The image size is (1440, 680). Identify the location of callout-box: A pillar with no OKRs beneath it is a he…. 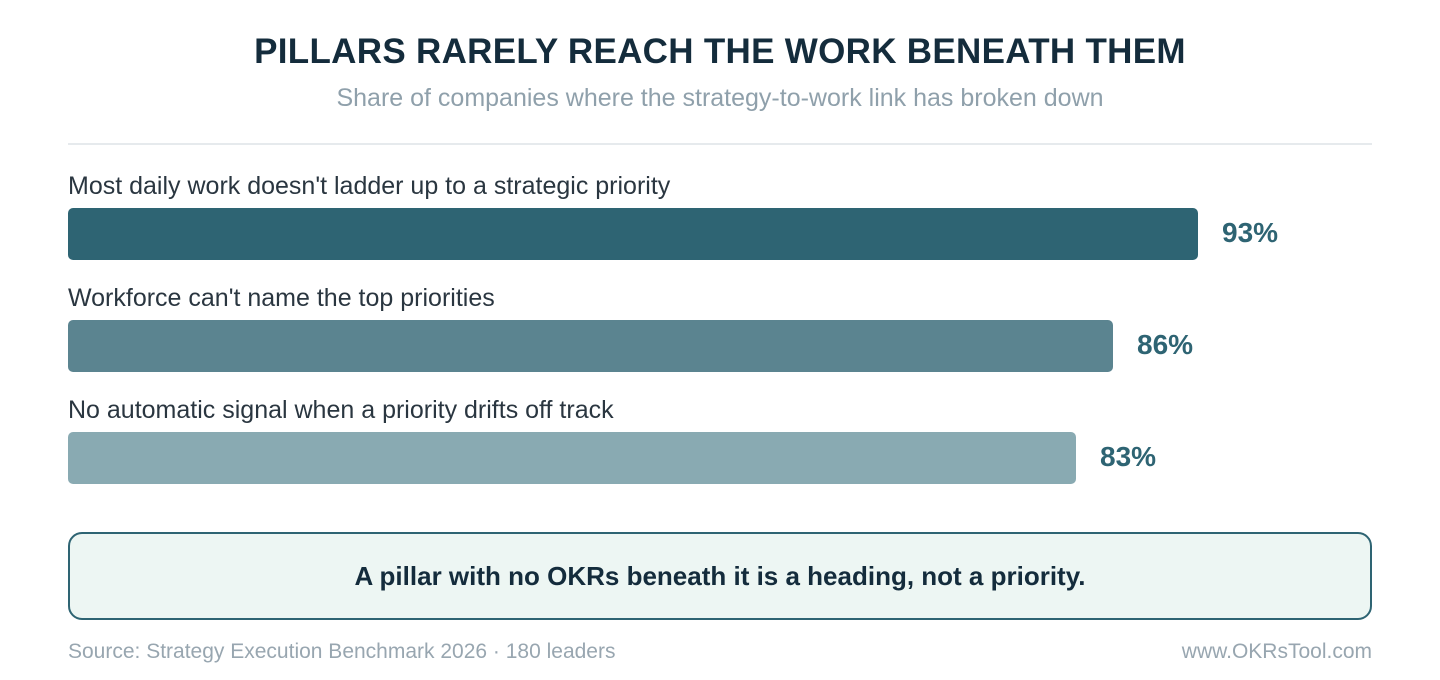
(720, 576).